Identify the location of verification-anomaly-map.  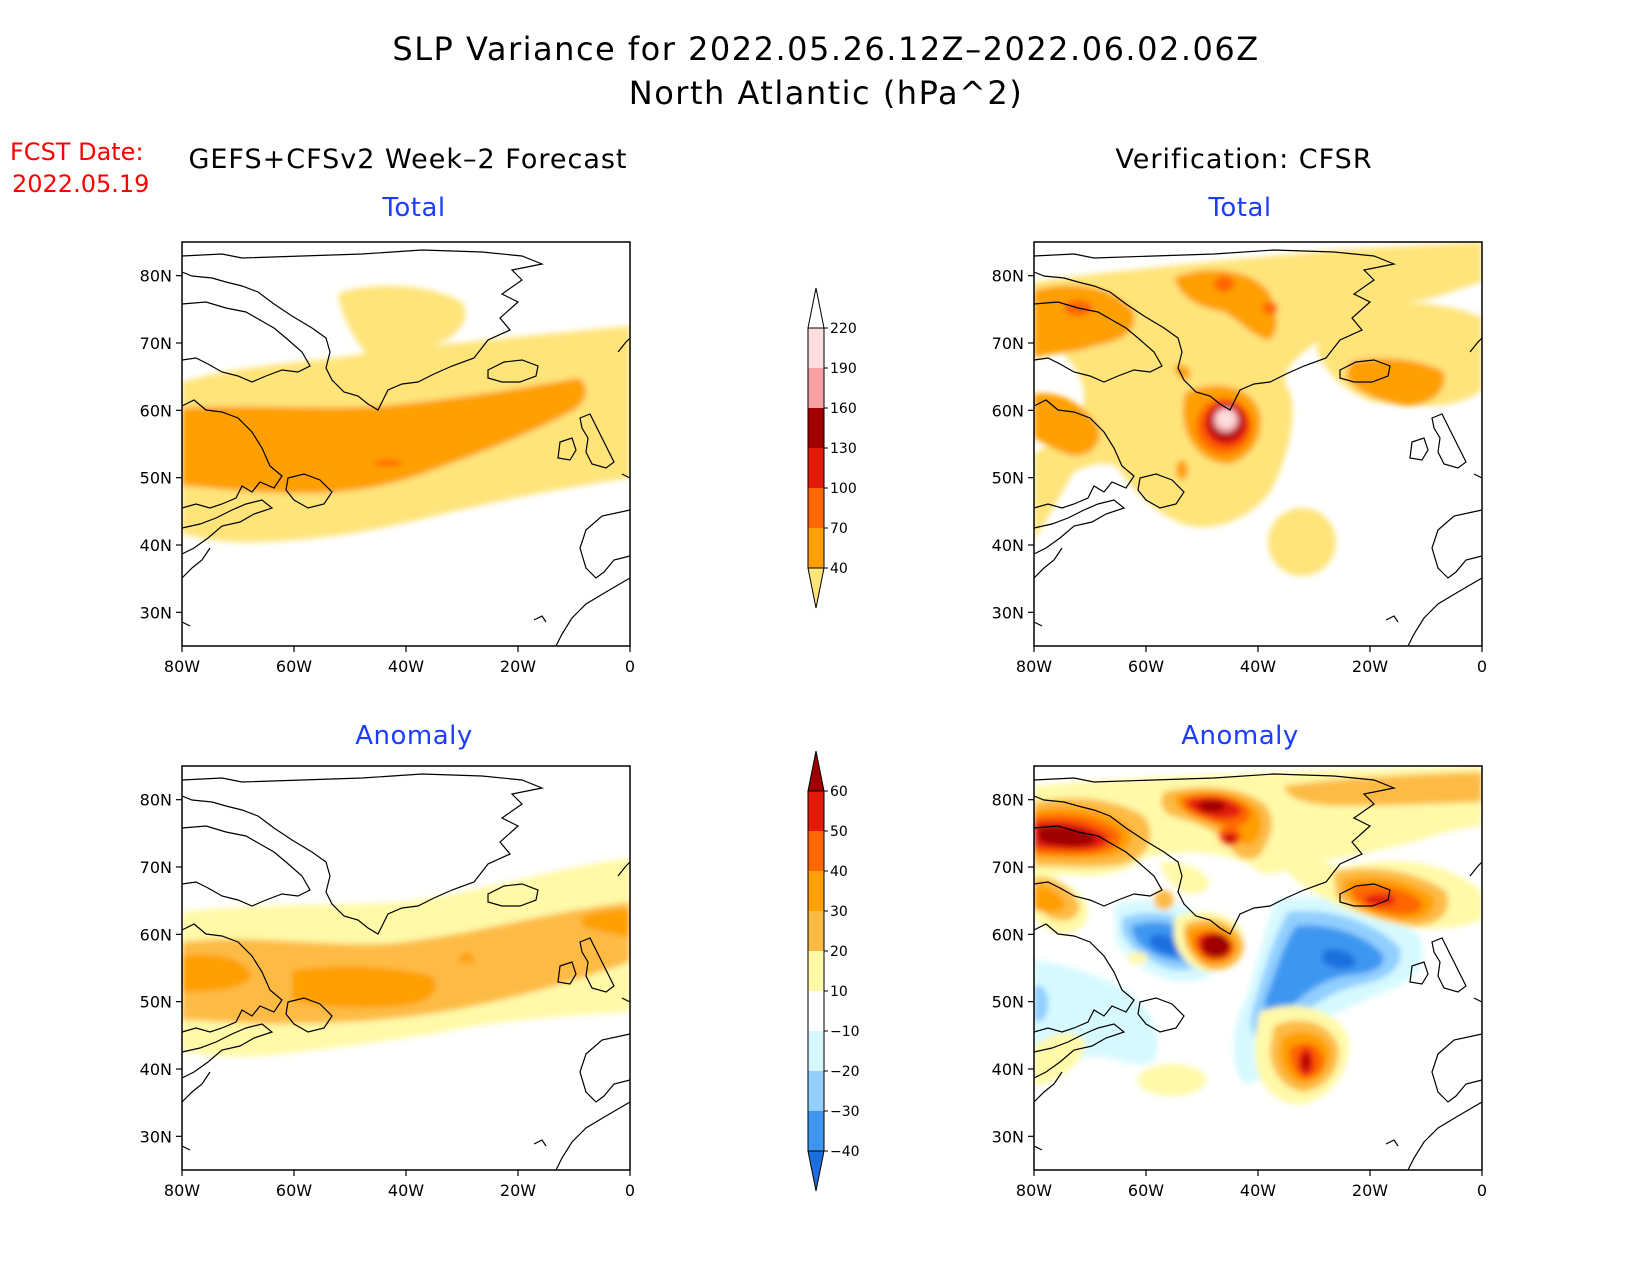
(1258, 968).